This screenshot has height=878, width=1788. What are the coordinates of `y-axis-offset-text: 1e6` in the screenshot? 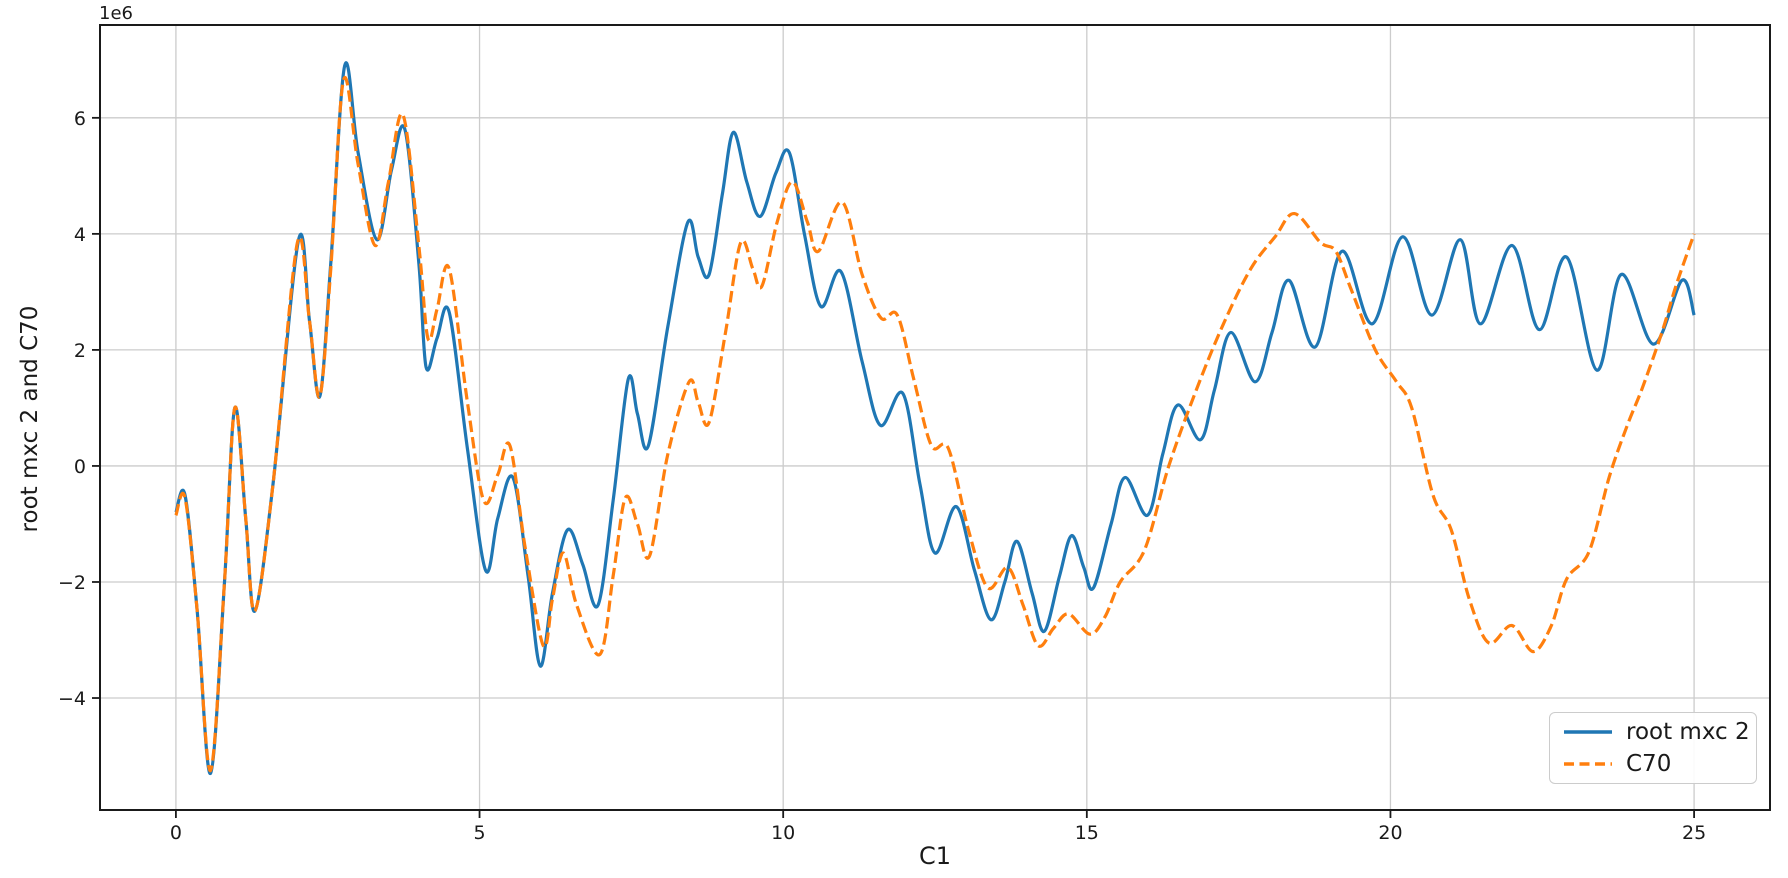 It's located at (116, 13).